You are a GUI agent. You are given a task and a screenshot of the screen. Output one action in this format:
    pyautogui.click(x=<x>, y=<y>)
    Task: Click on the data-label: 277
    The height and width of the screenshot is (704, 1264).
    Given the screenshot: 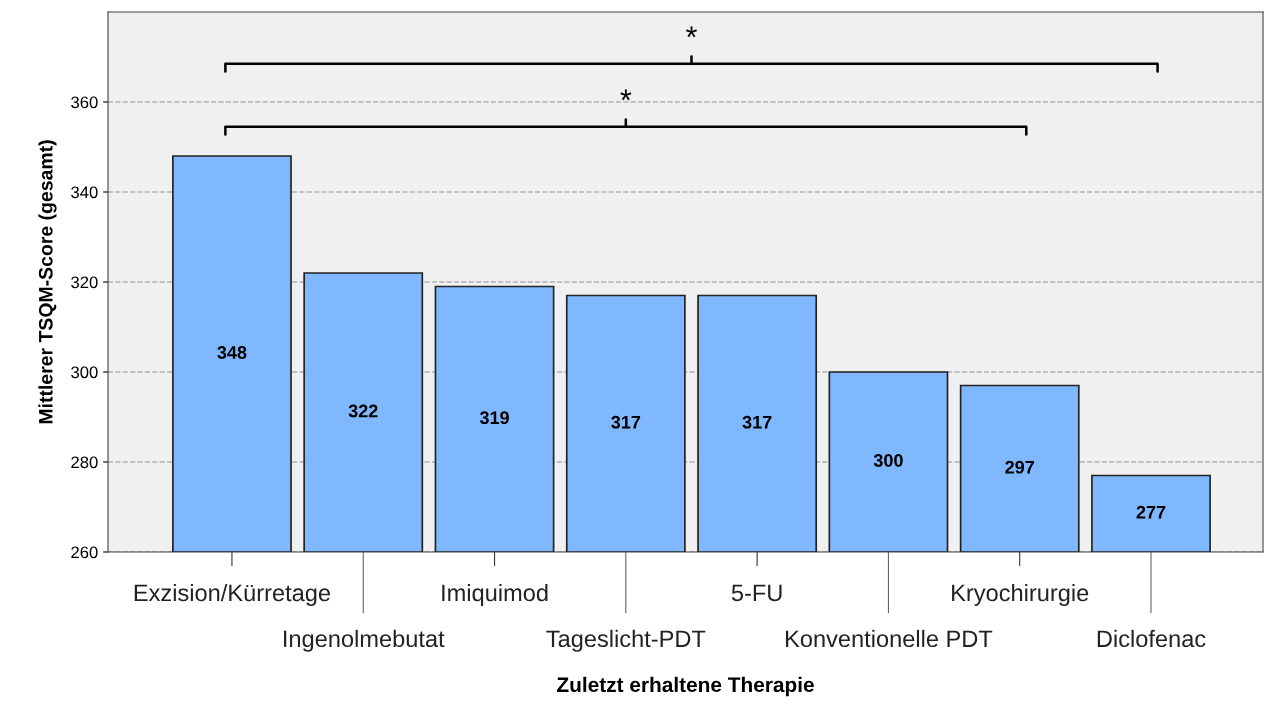 What is the action you would take?
    pyautogui.click(x=1151, y=512)
    